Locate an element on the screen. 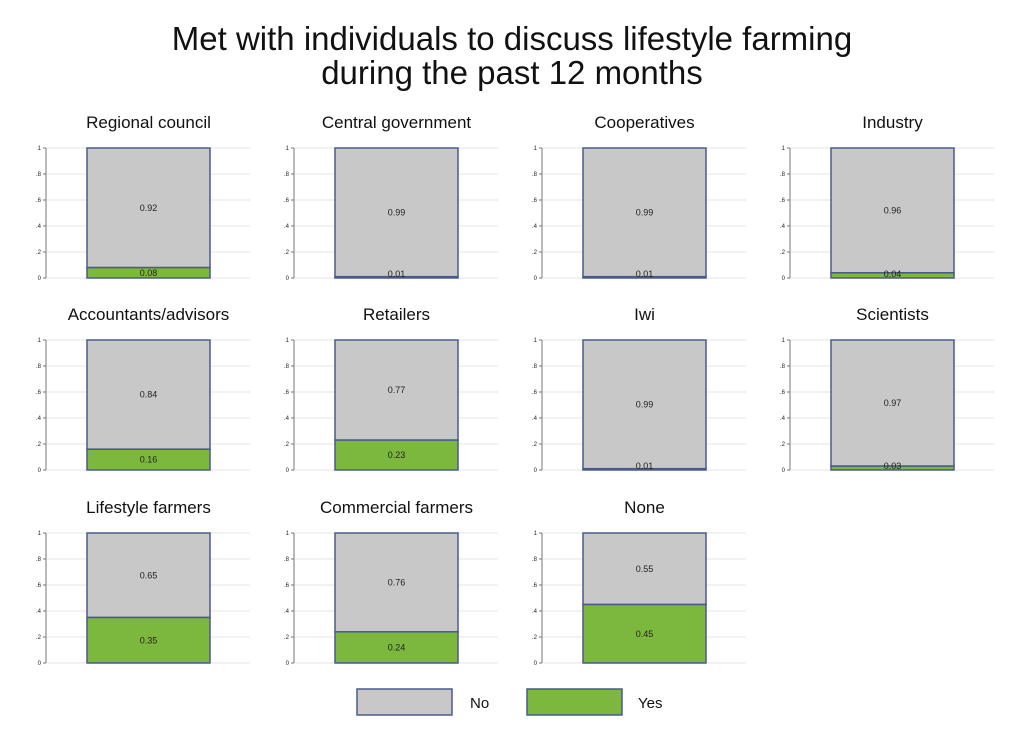 The width and height of the screenshot is (1024, 745). value-label-no: 0.84 is located at coordinates (149, 395).